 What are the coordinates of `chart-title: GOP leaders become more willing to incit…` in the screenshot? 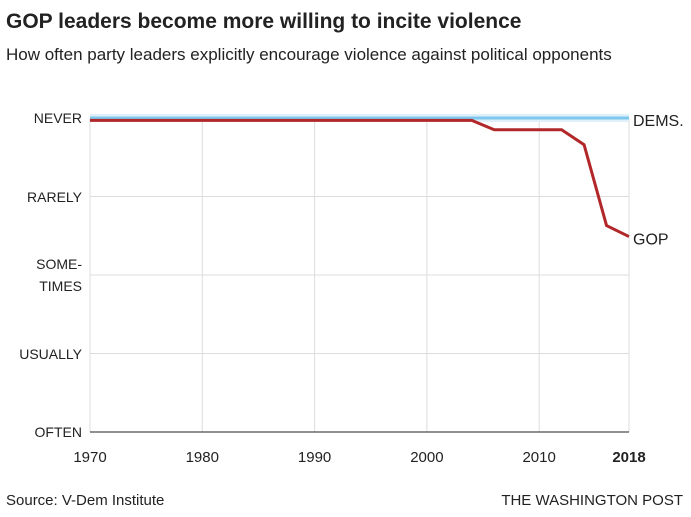 It's located at (263, 21).